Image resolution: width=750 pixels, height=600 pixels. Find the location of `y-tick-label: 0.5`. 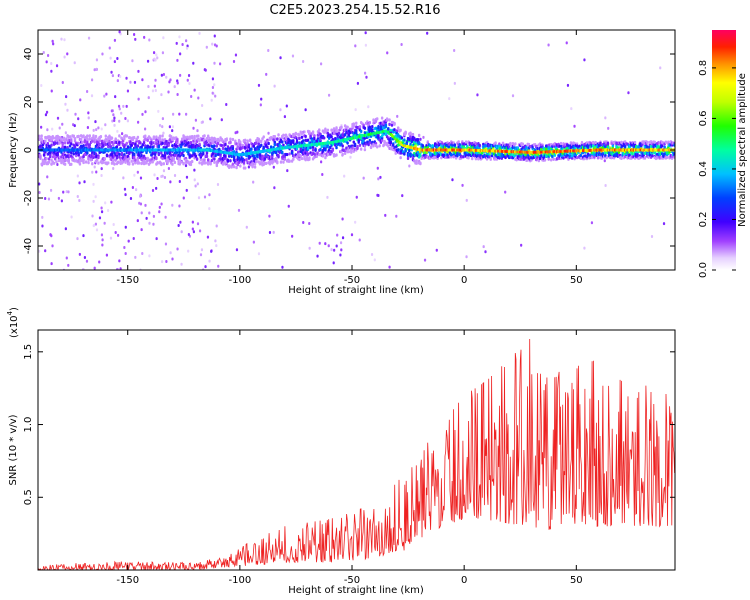

y-tick-label: 0.5 is located at coordinates (28, 497).